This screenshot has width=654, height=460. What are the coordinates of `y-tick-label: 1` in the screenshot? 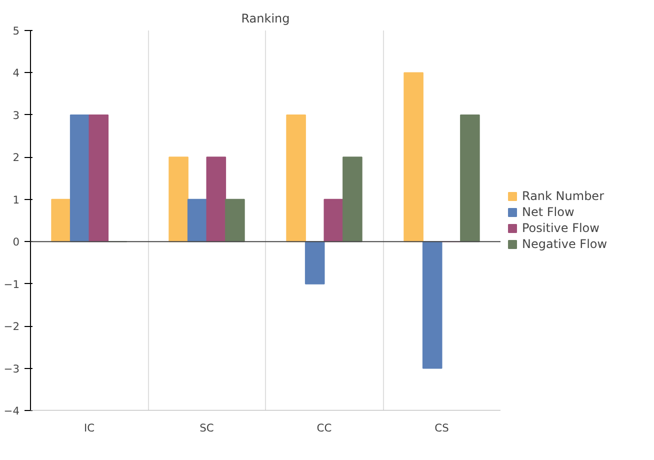 It's located at (16, 199).